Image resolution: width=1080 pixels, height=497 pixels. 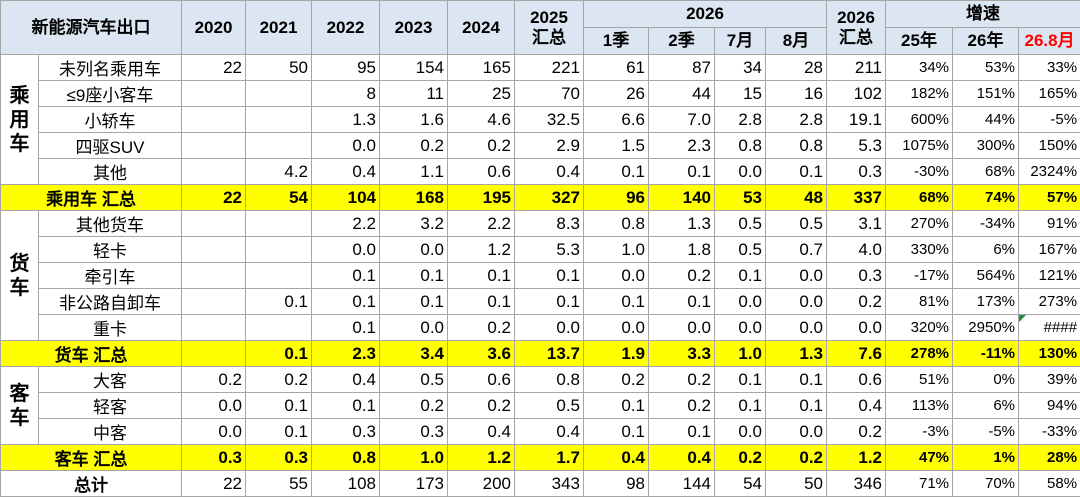 I want to click on value-cell: 98, so click(x=616, y=484).